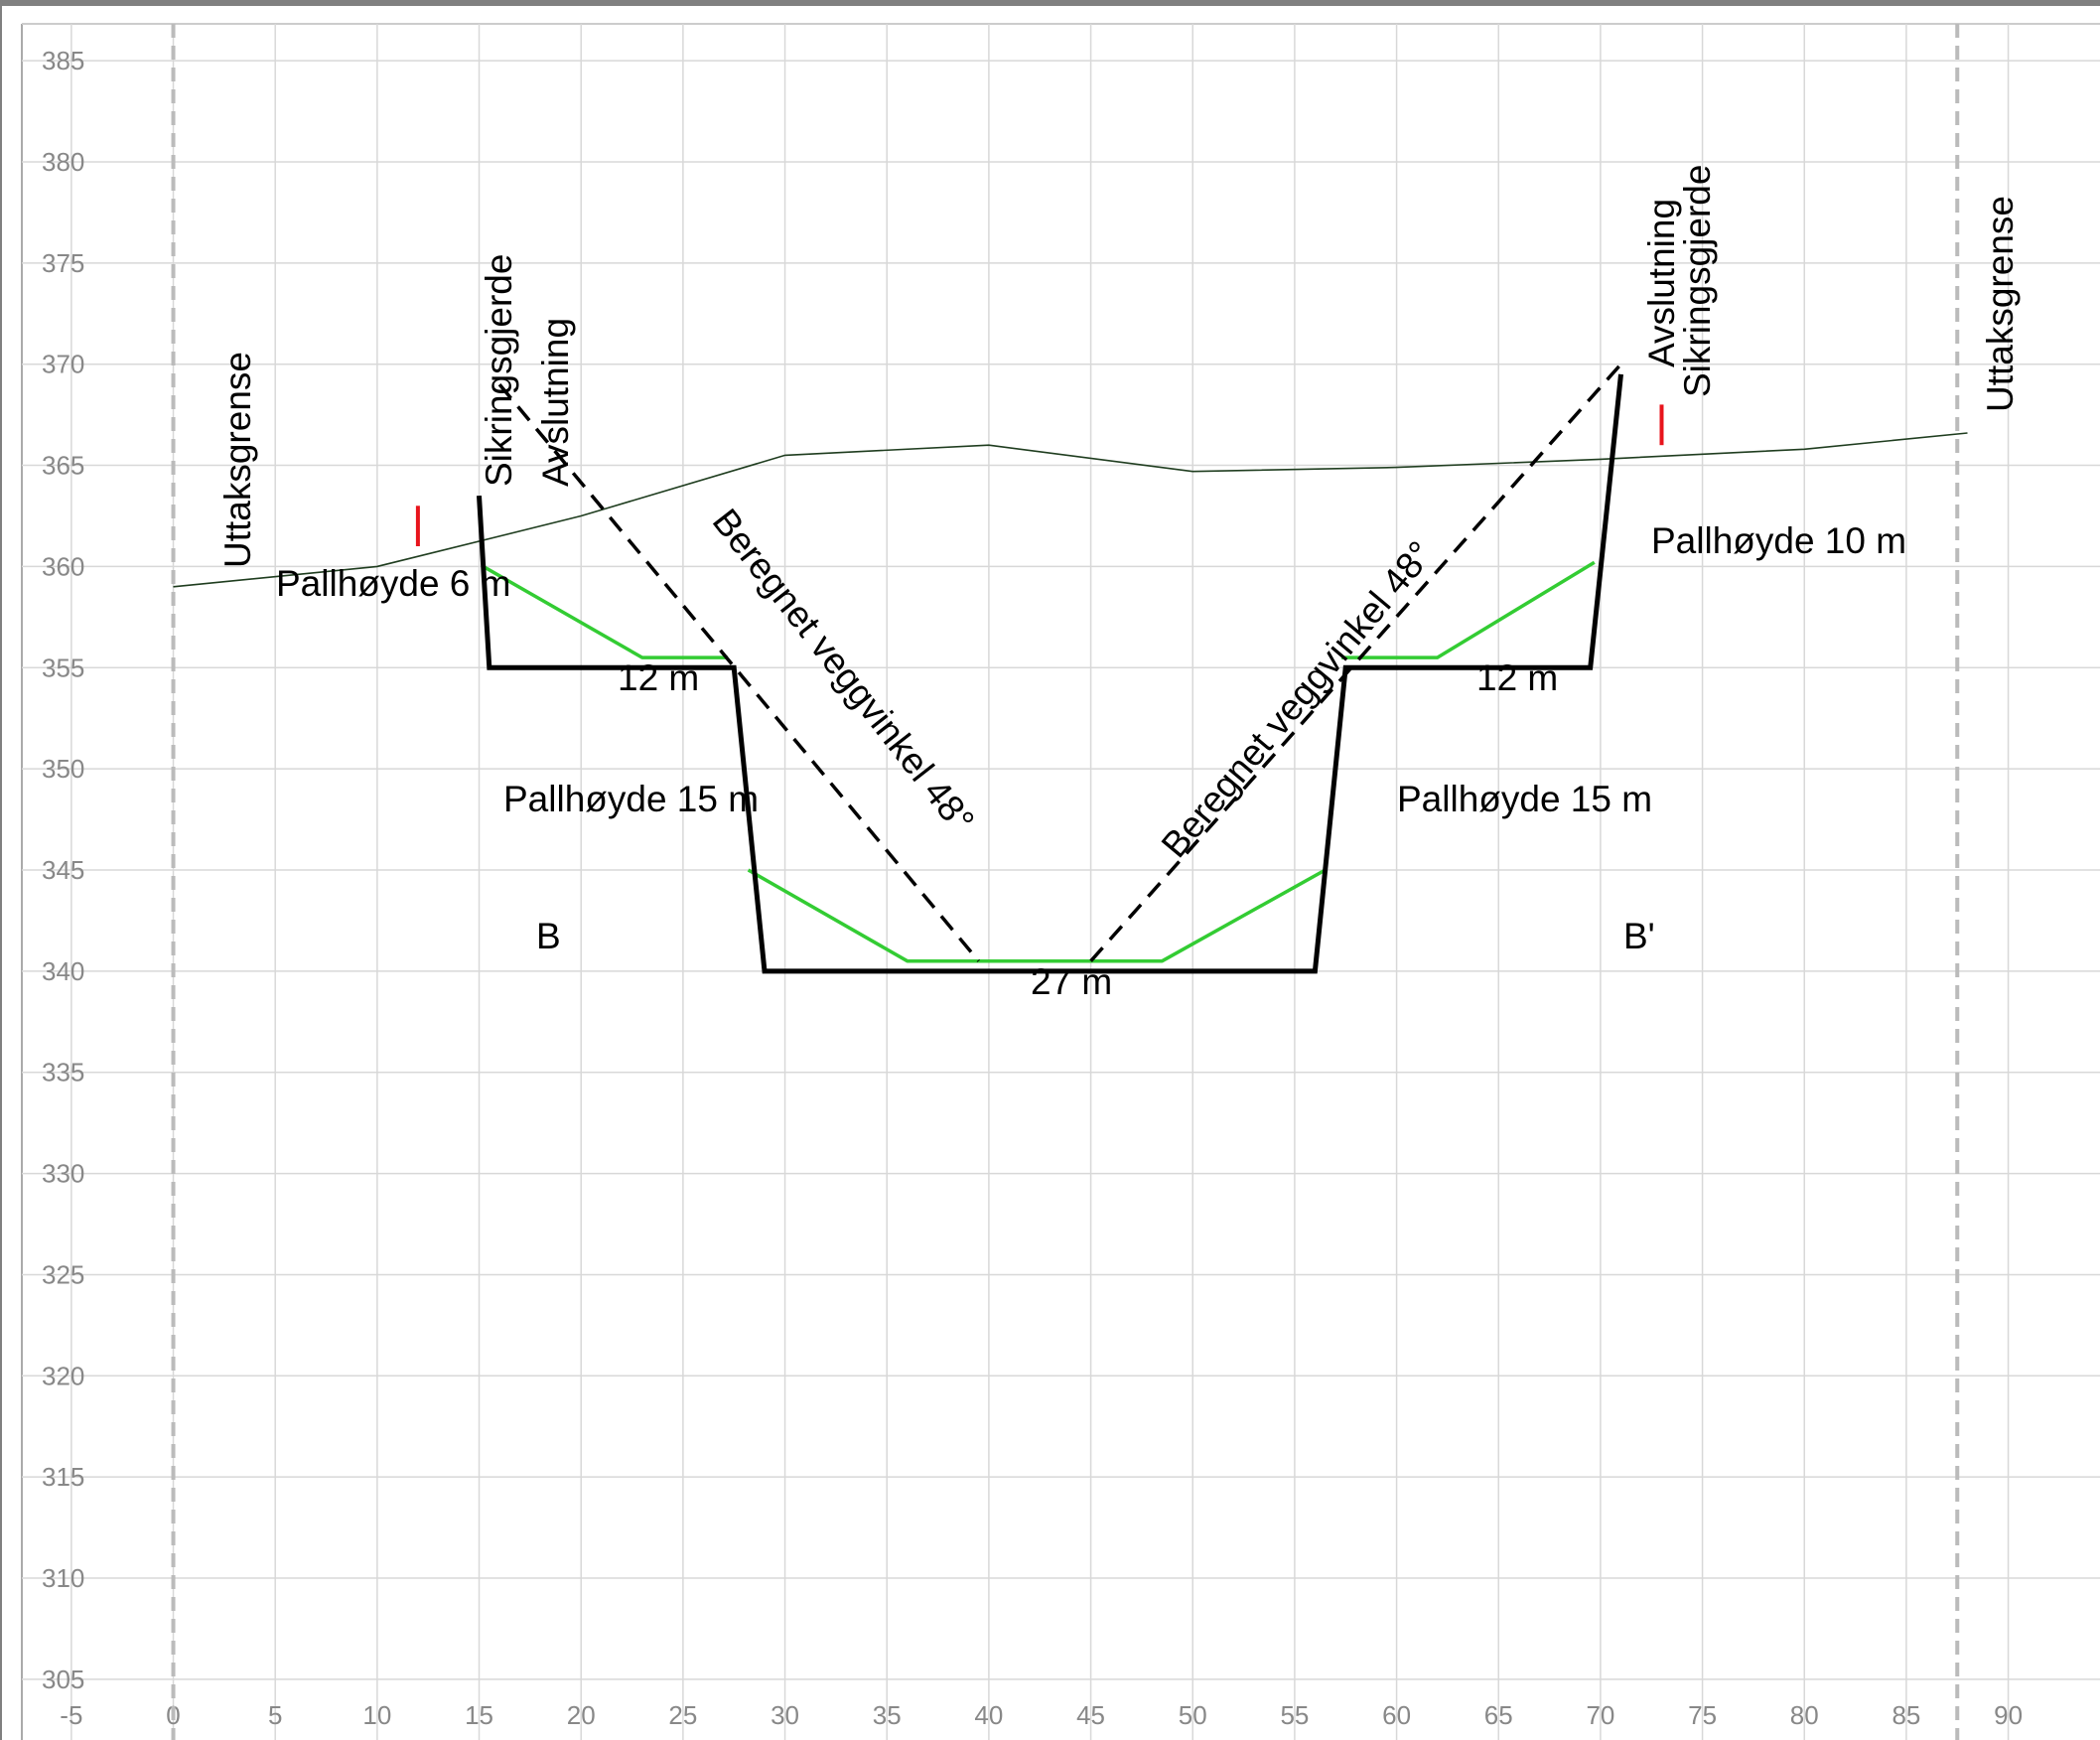 This screenshot has width=2100, height=1740. I want to click on y-tick-label: 320, so click(63, 1375).